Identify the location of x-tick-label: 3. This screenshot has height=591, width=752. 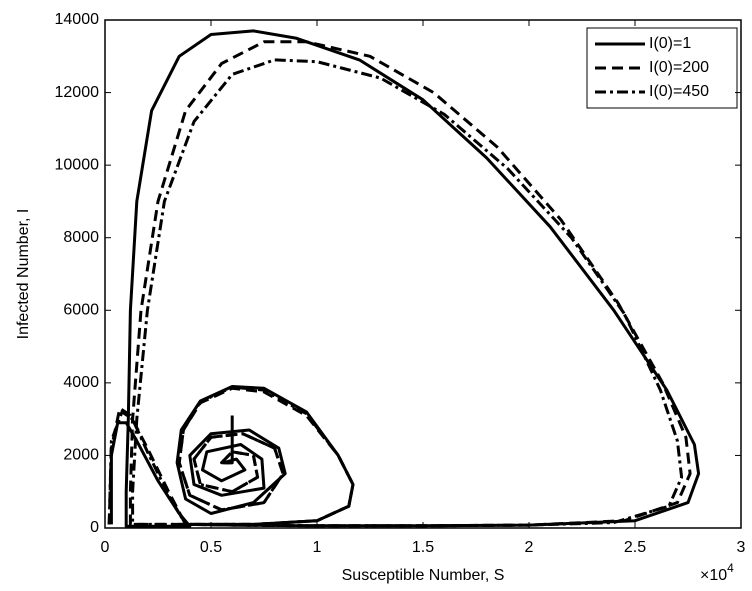
(741, 547).